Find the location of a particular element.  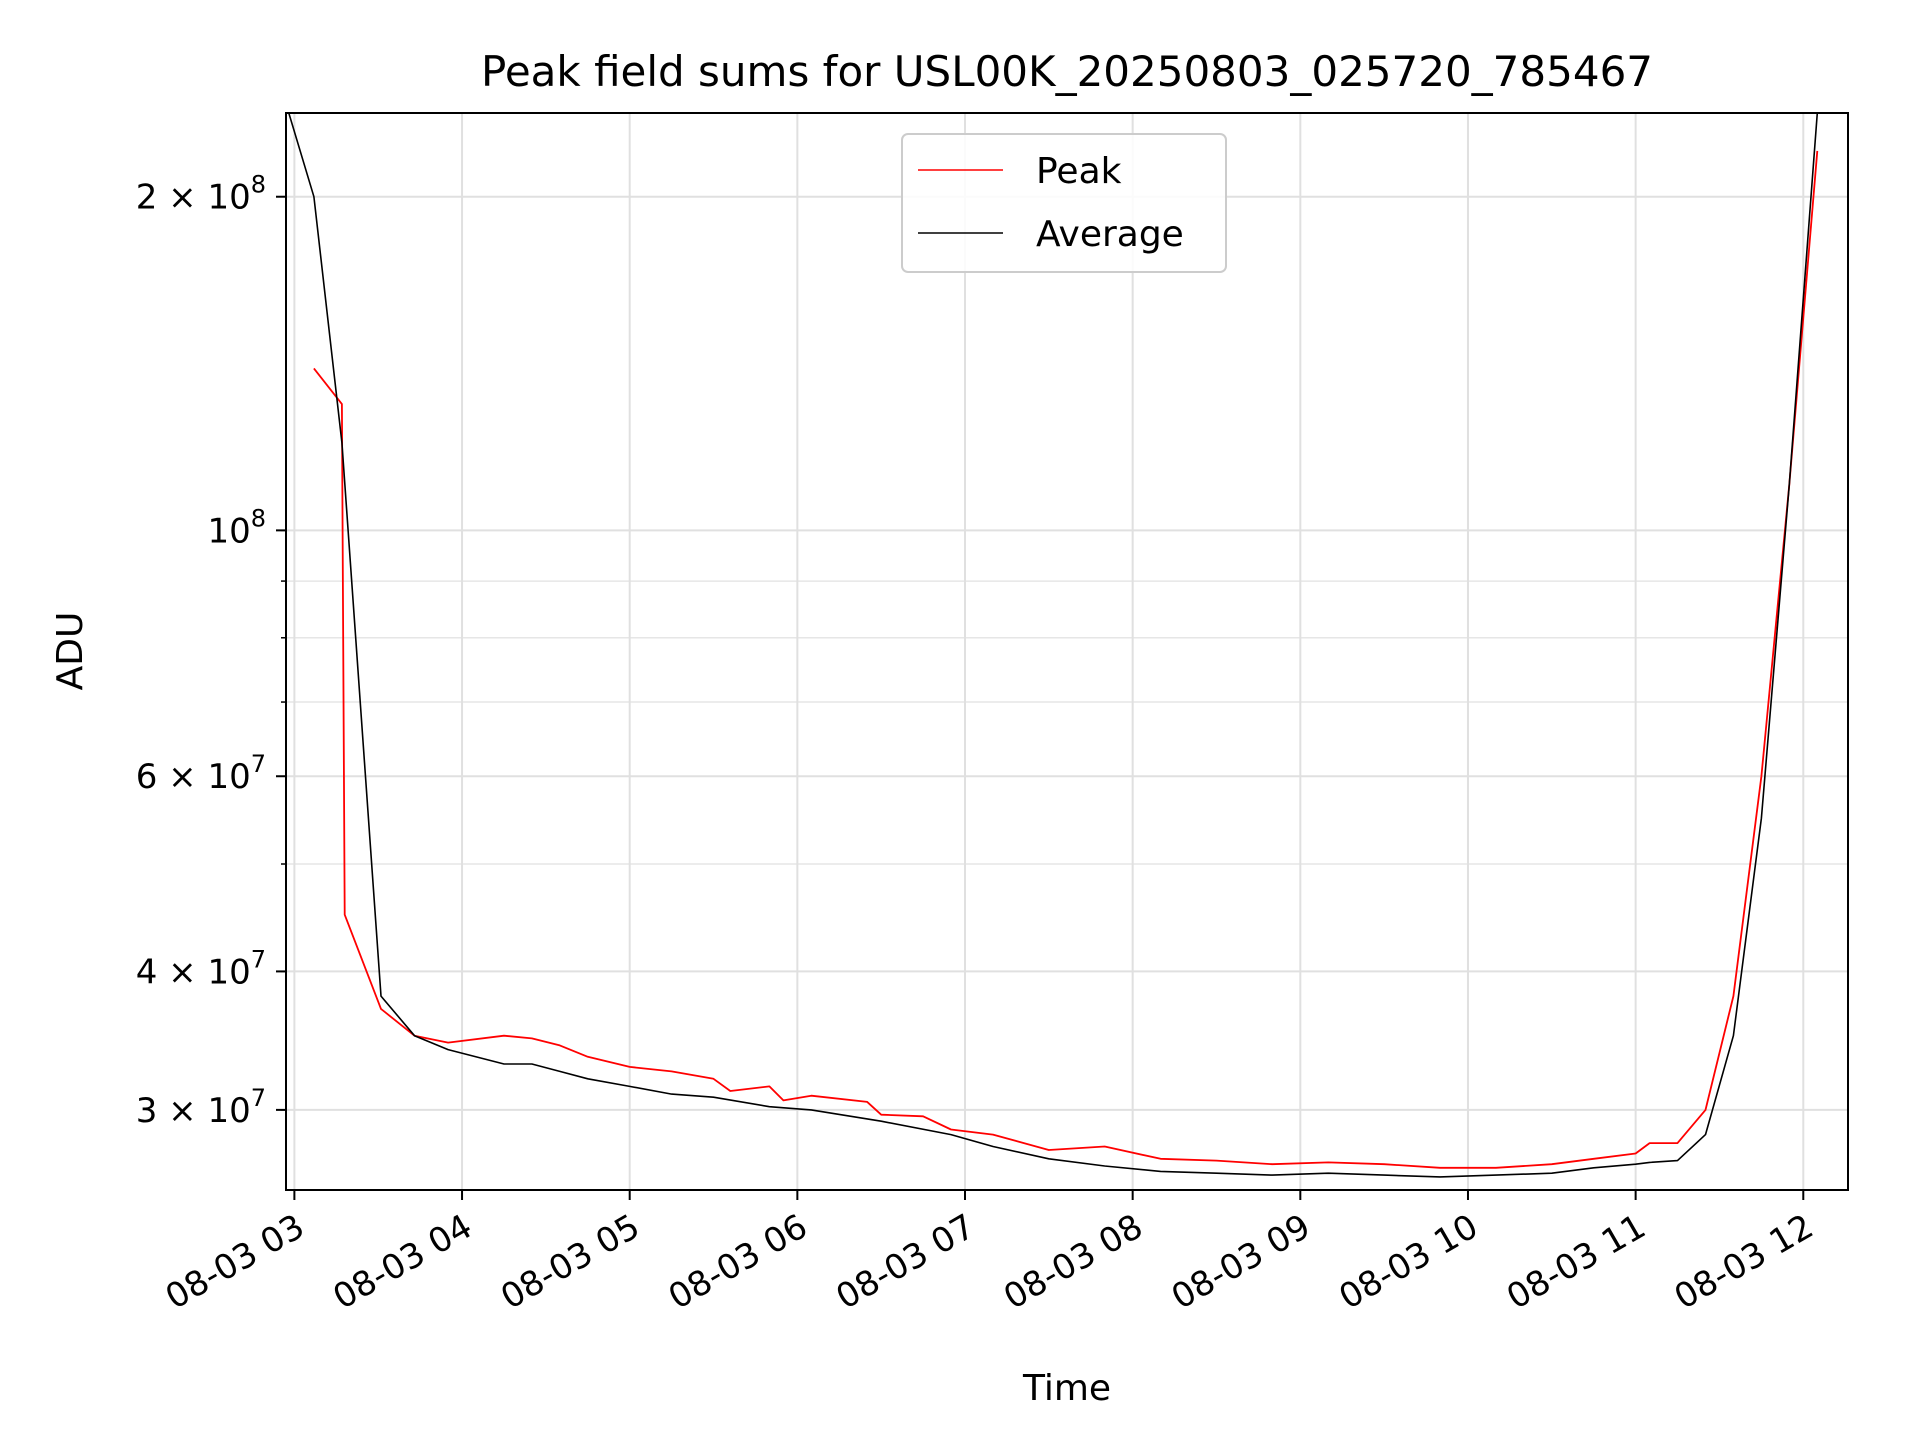

y-tick-label: 108 is located at coordinates (236, 527).